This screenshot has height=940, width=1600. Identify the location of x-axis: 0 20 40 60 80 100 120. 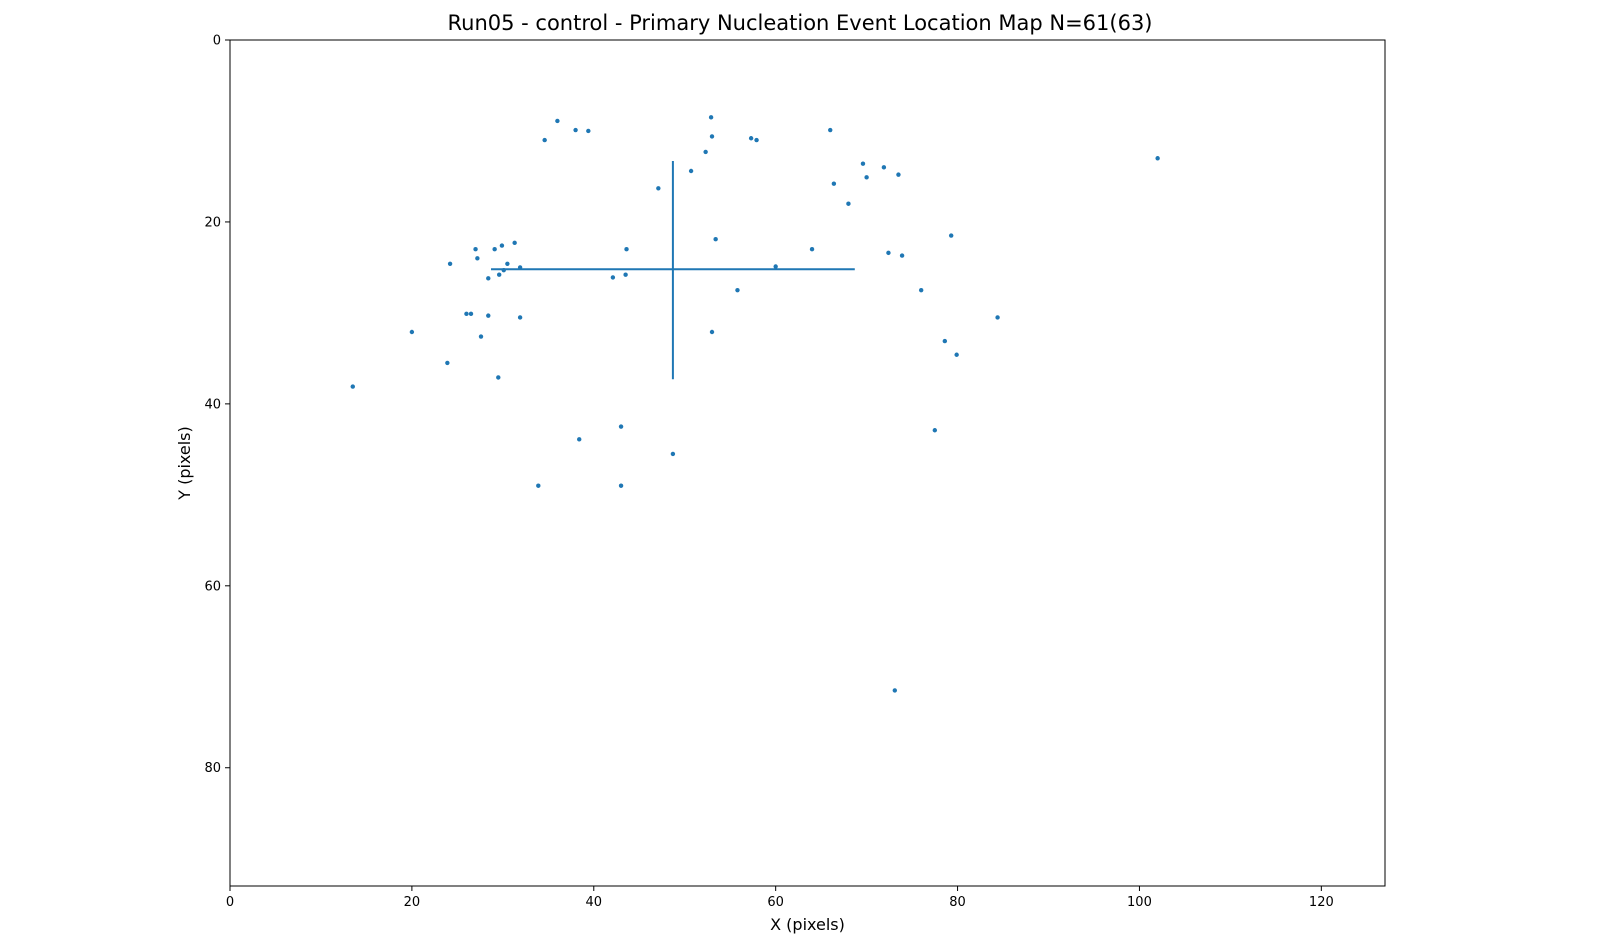
(780, 898).